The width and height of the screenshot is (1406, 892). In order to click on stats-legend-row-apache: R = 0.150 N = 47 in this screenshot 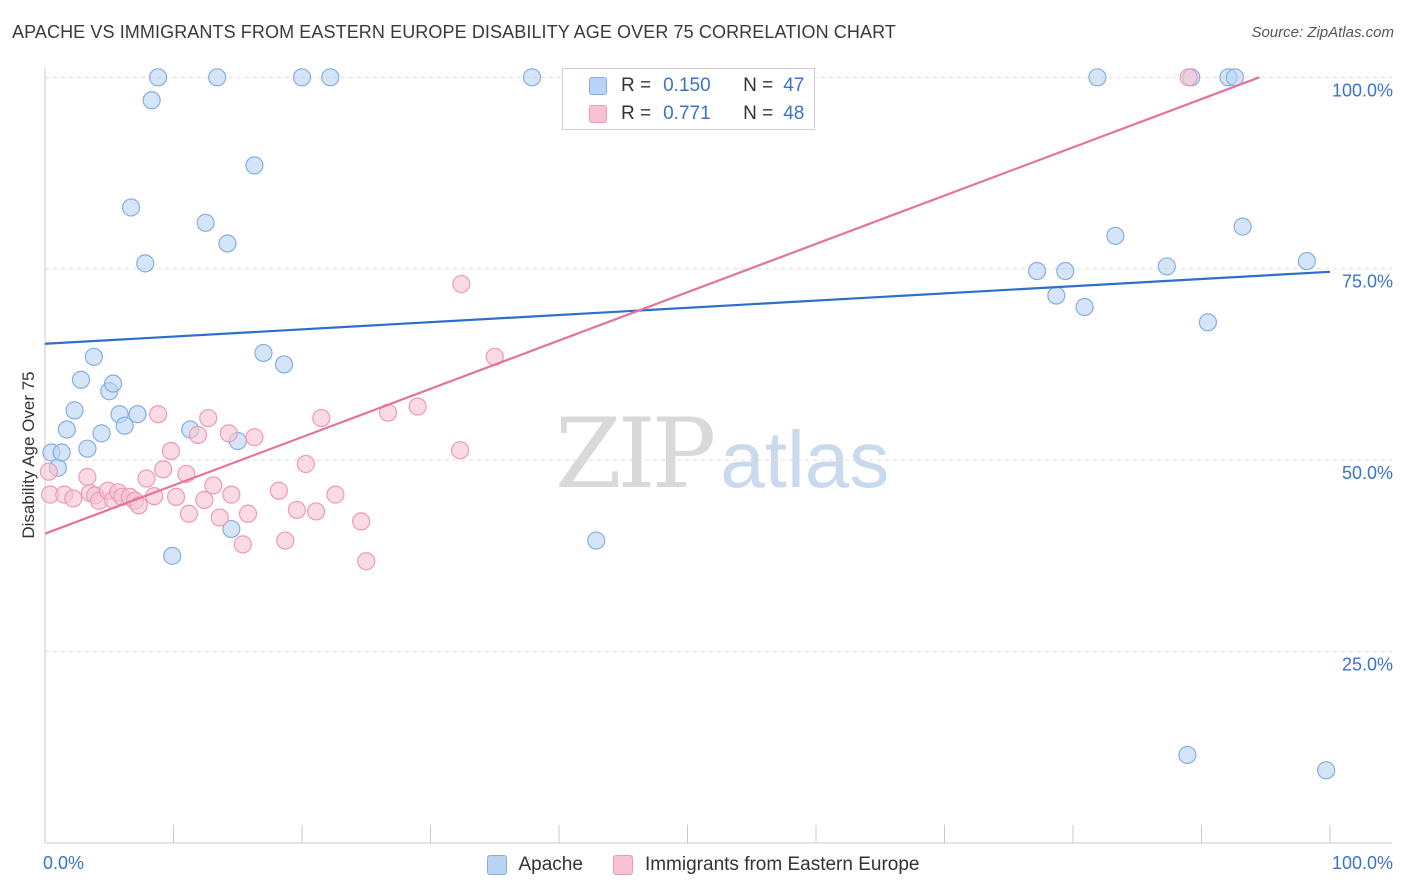, I will do `click(696, 86)`.